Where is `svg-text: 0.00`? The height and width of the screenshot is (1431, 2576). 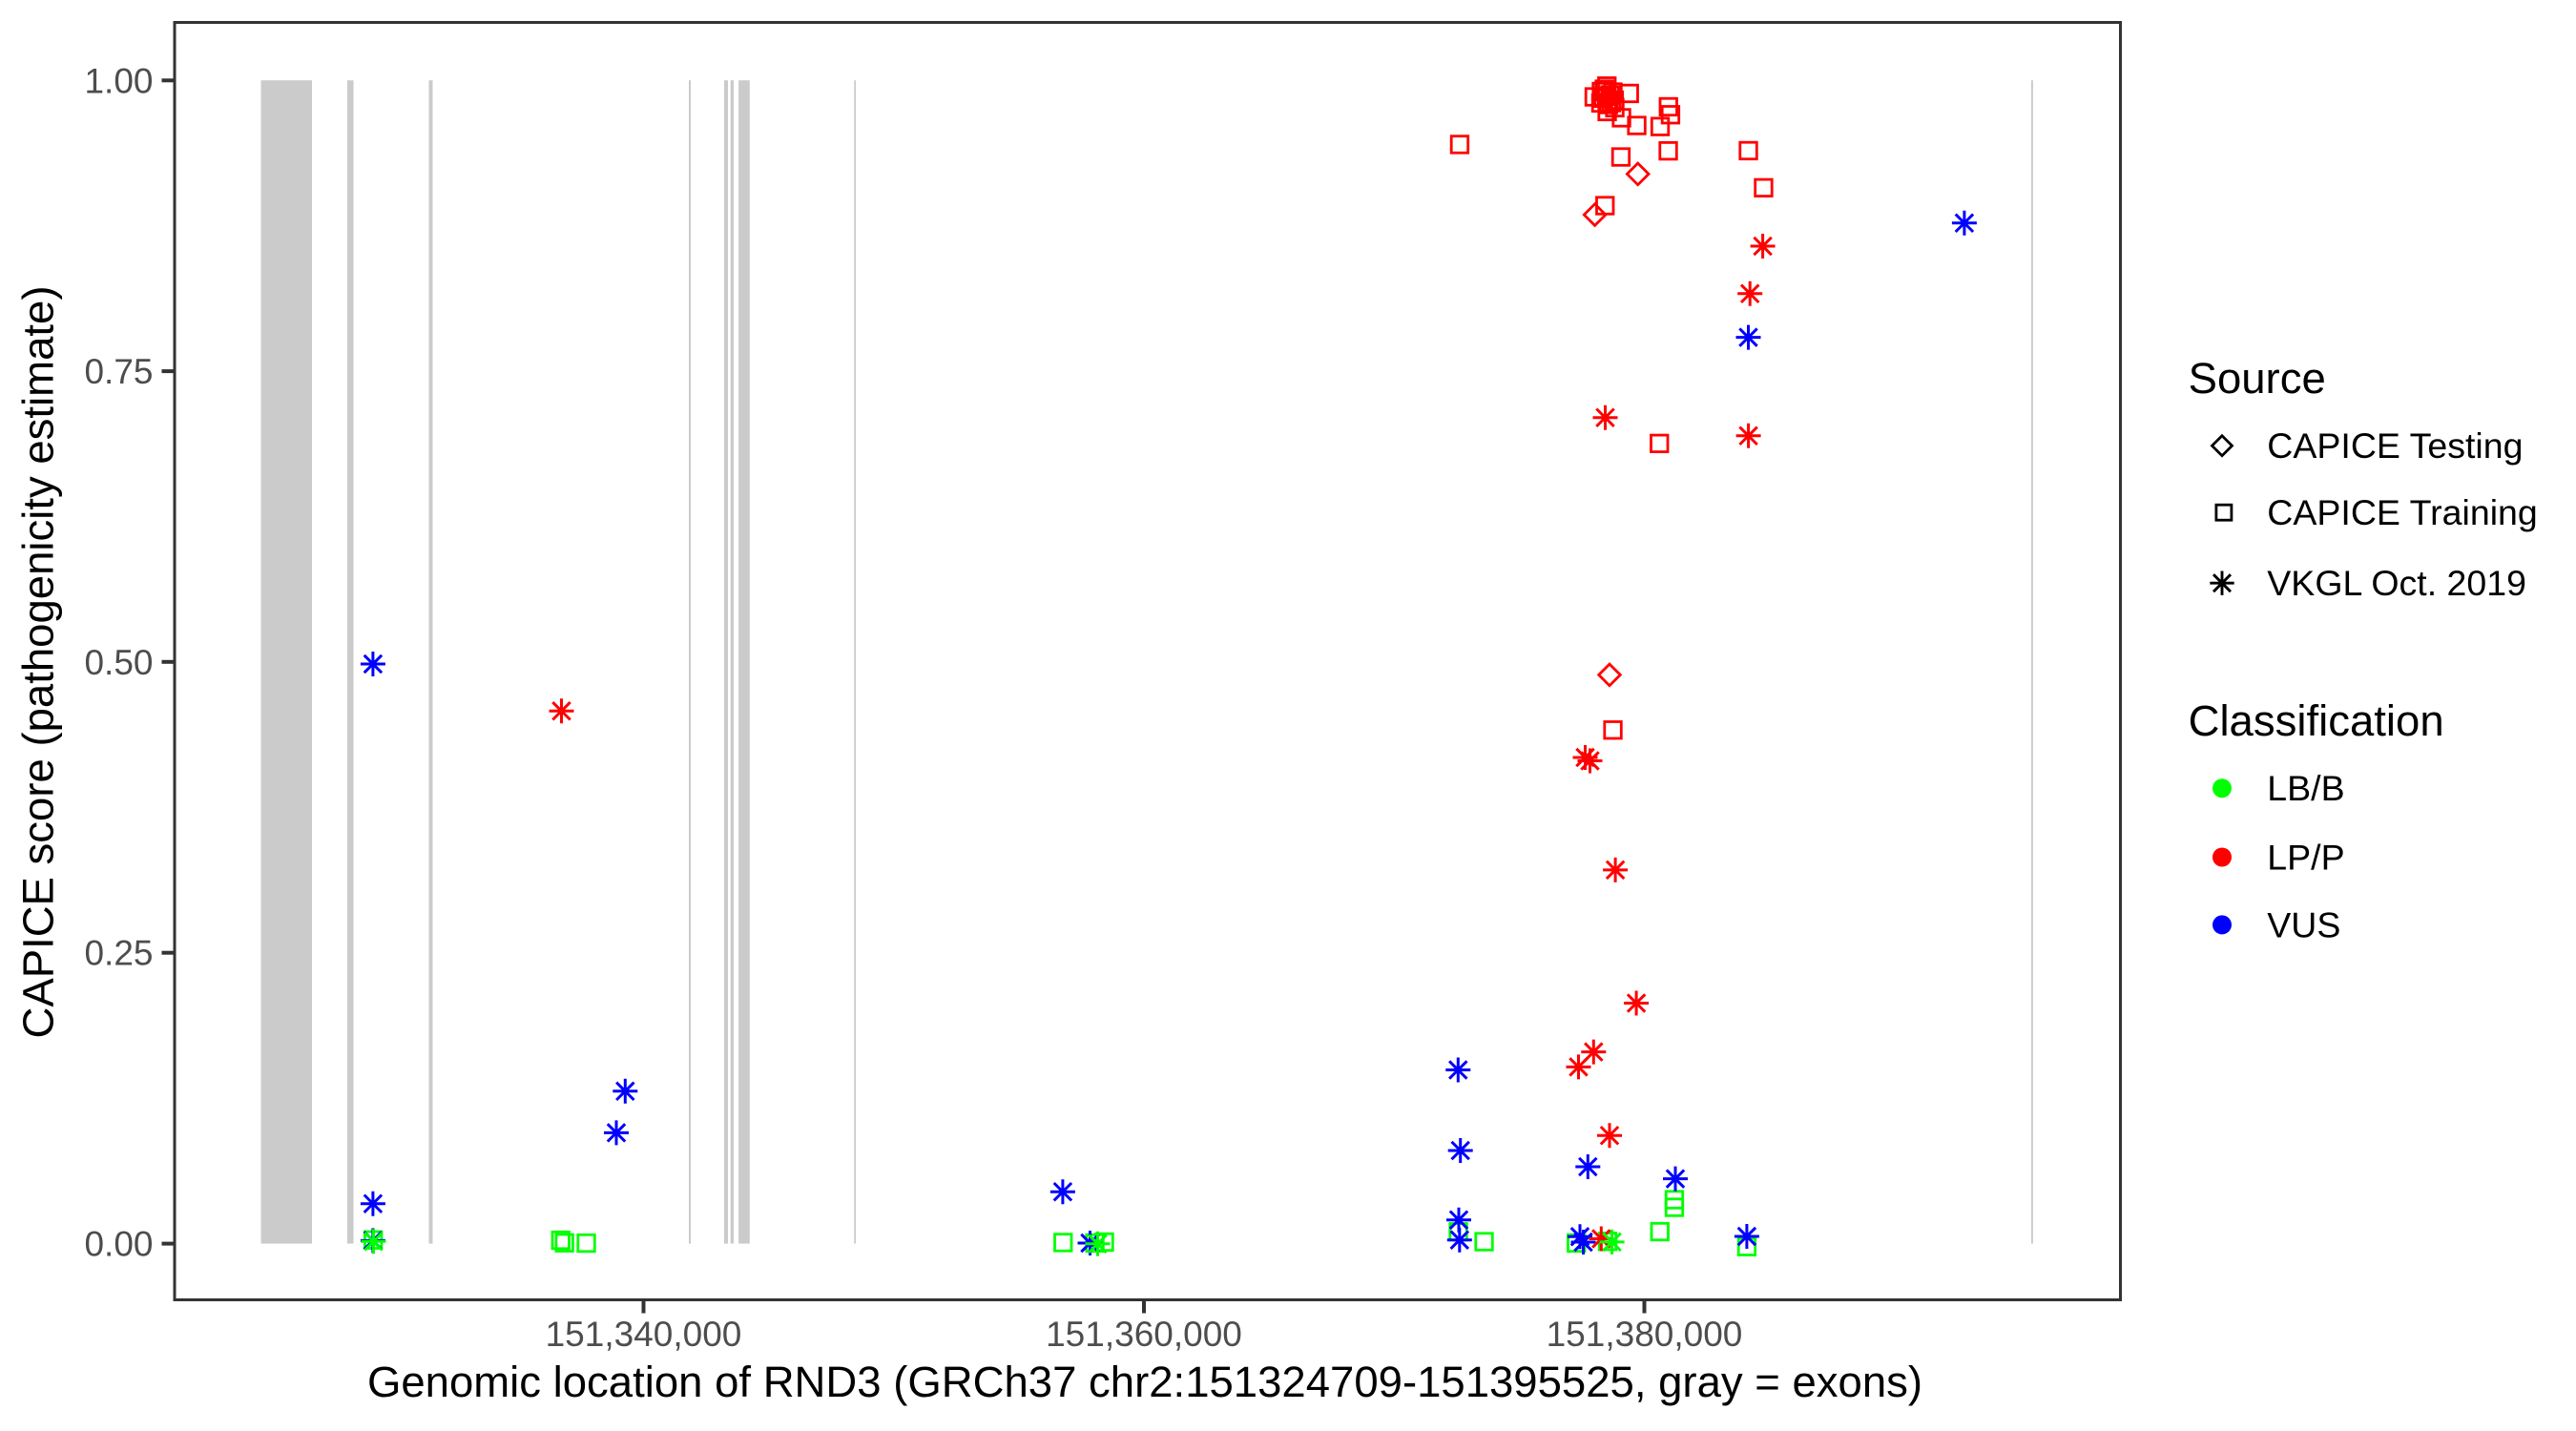
svg-text: 0.00 is located at coordinates (118, 1244).